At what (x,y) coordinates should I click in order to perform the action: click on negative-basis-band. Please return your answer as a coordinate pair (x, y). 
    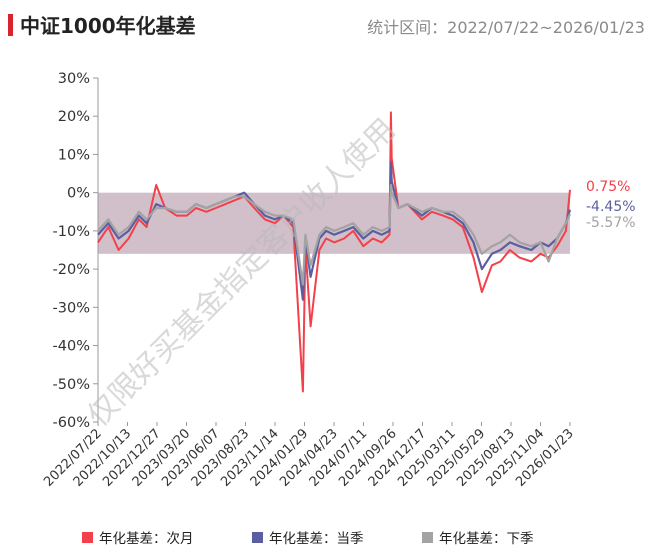
    Looking at the image, I should click on (334, 223).